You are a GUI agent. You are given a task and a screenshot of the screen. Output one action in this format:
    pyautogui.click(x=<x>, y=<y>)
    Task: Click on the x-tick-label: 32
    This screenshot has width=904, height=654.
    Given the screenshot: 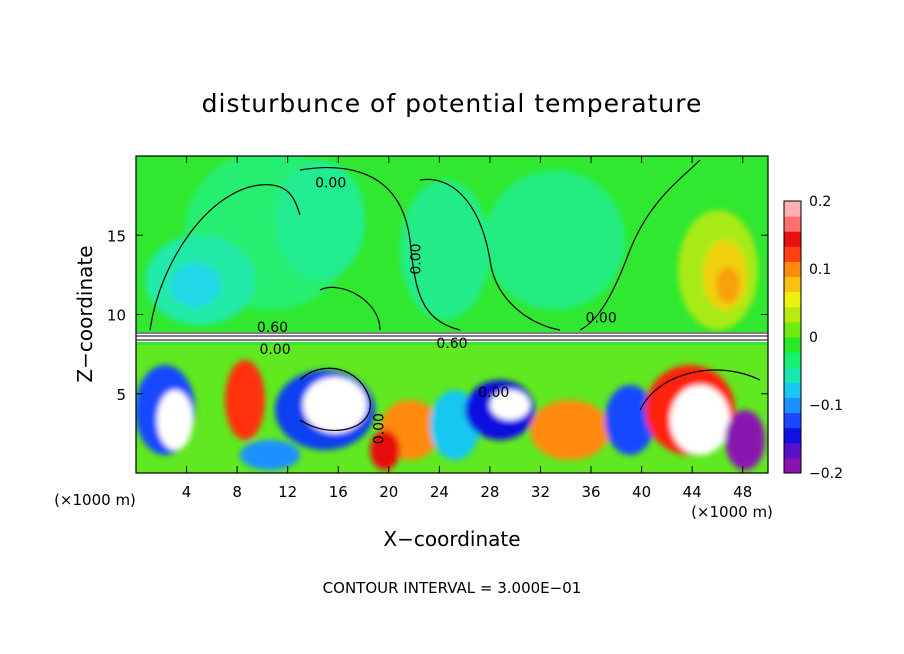 What is the action you would take?
    pyautogui.click(x=540, y=492)
    